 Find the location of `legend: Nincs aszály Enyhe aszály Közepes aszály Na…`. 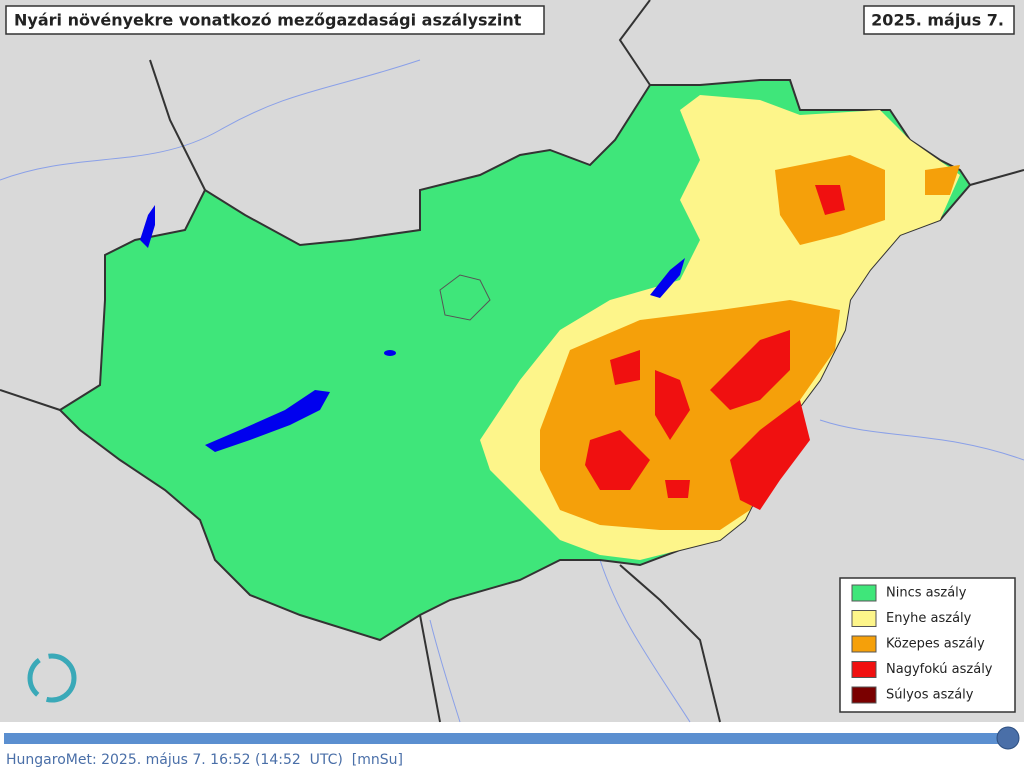

legend: Nincs aszály Enyhe aszály Közepes aszály Na… is located at coordinates (922, 644).